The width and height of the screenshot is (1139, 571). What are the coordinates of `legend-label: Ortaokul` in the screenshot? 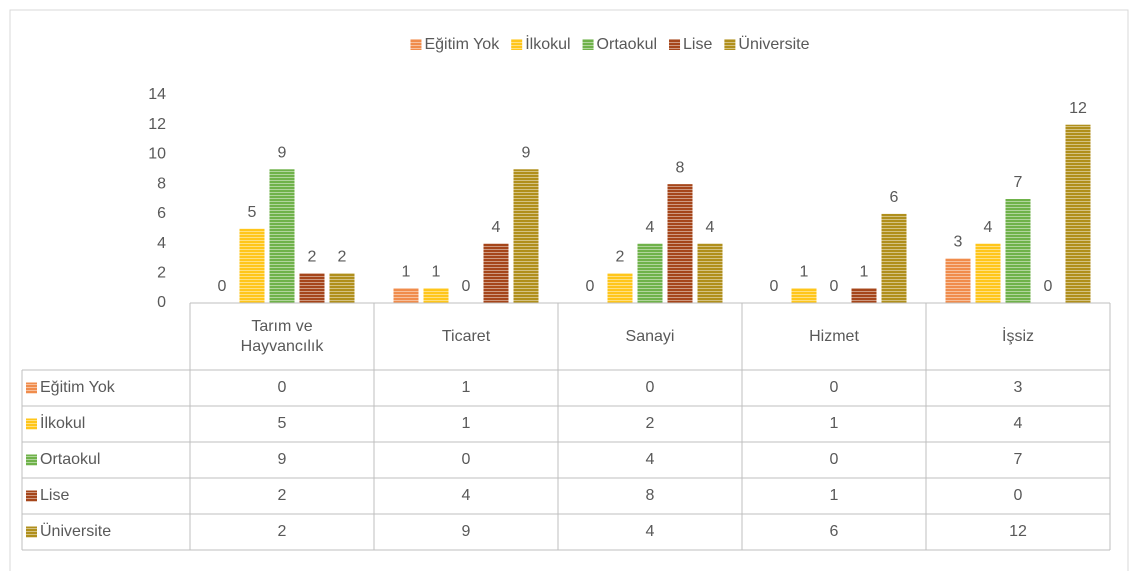 It's located at (627, 44).